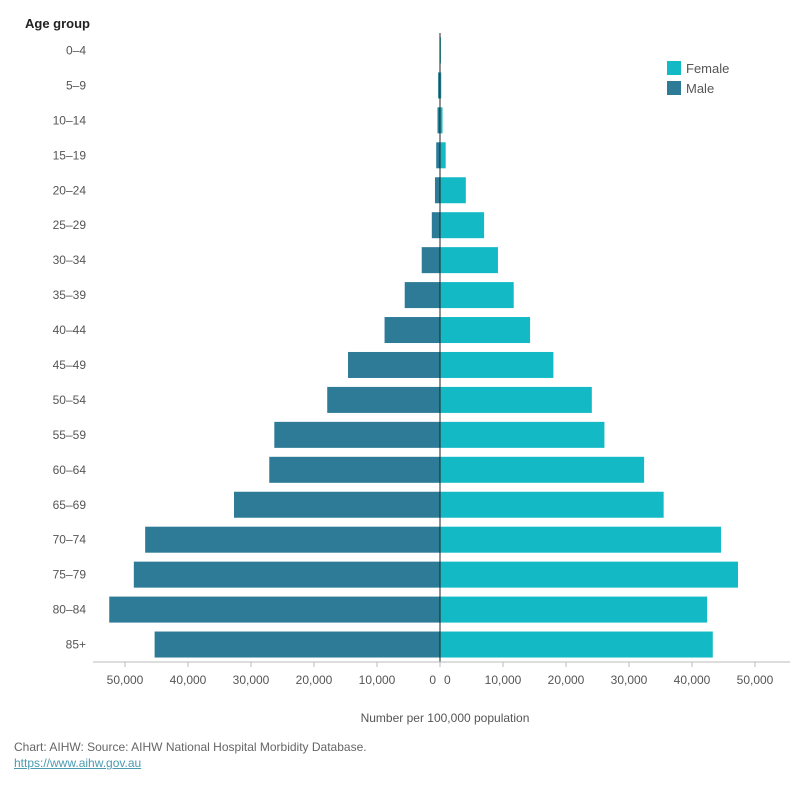  Describe the element at coordinates (674, 68) in the screenshot. I see `legend-swatch-female` at that location.